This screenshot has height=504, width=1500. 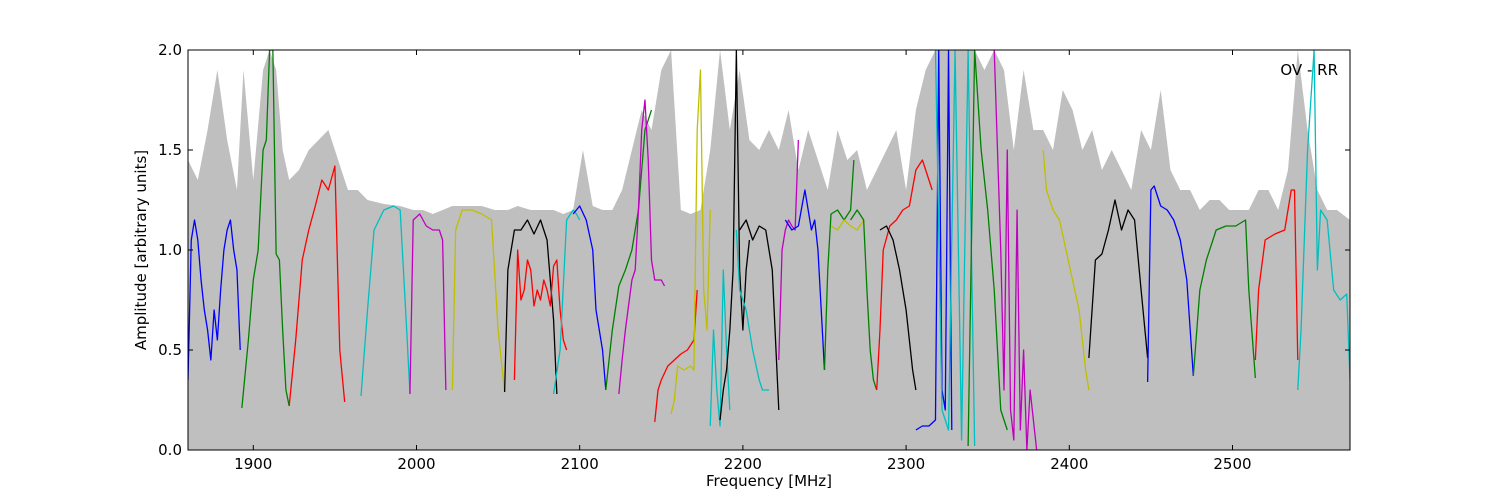 What do you see at coordinates (906, 464) in the screenshot?
I see `x-tick-label: 2300` at bounding box center [906, 464].